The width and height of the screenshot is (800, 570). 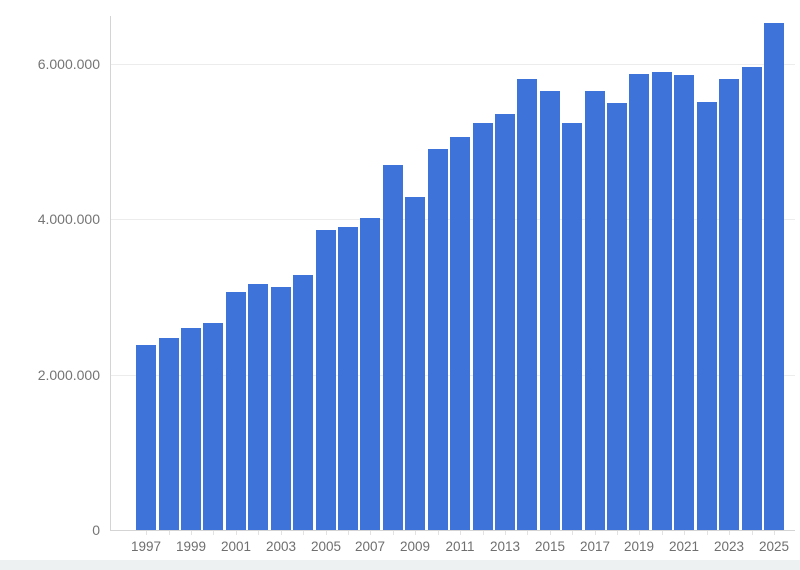 I want to click on x-tick-mark-2007, so click(x=370, y=532).